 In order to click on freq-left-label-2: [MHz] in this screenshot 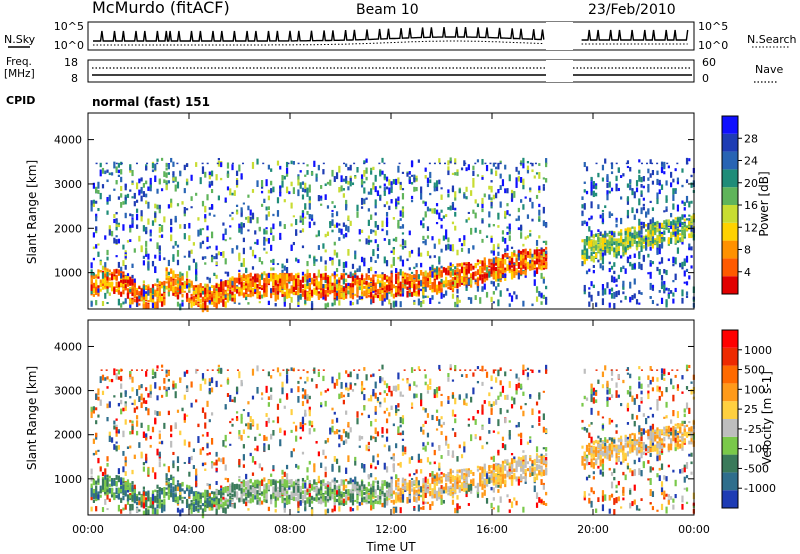, I will do `click(19, 74)`.